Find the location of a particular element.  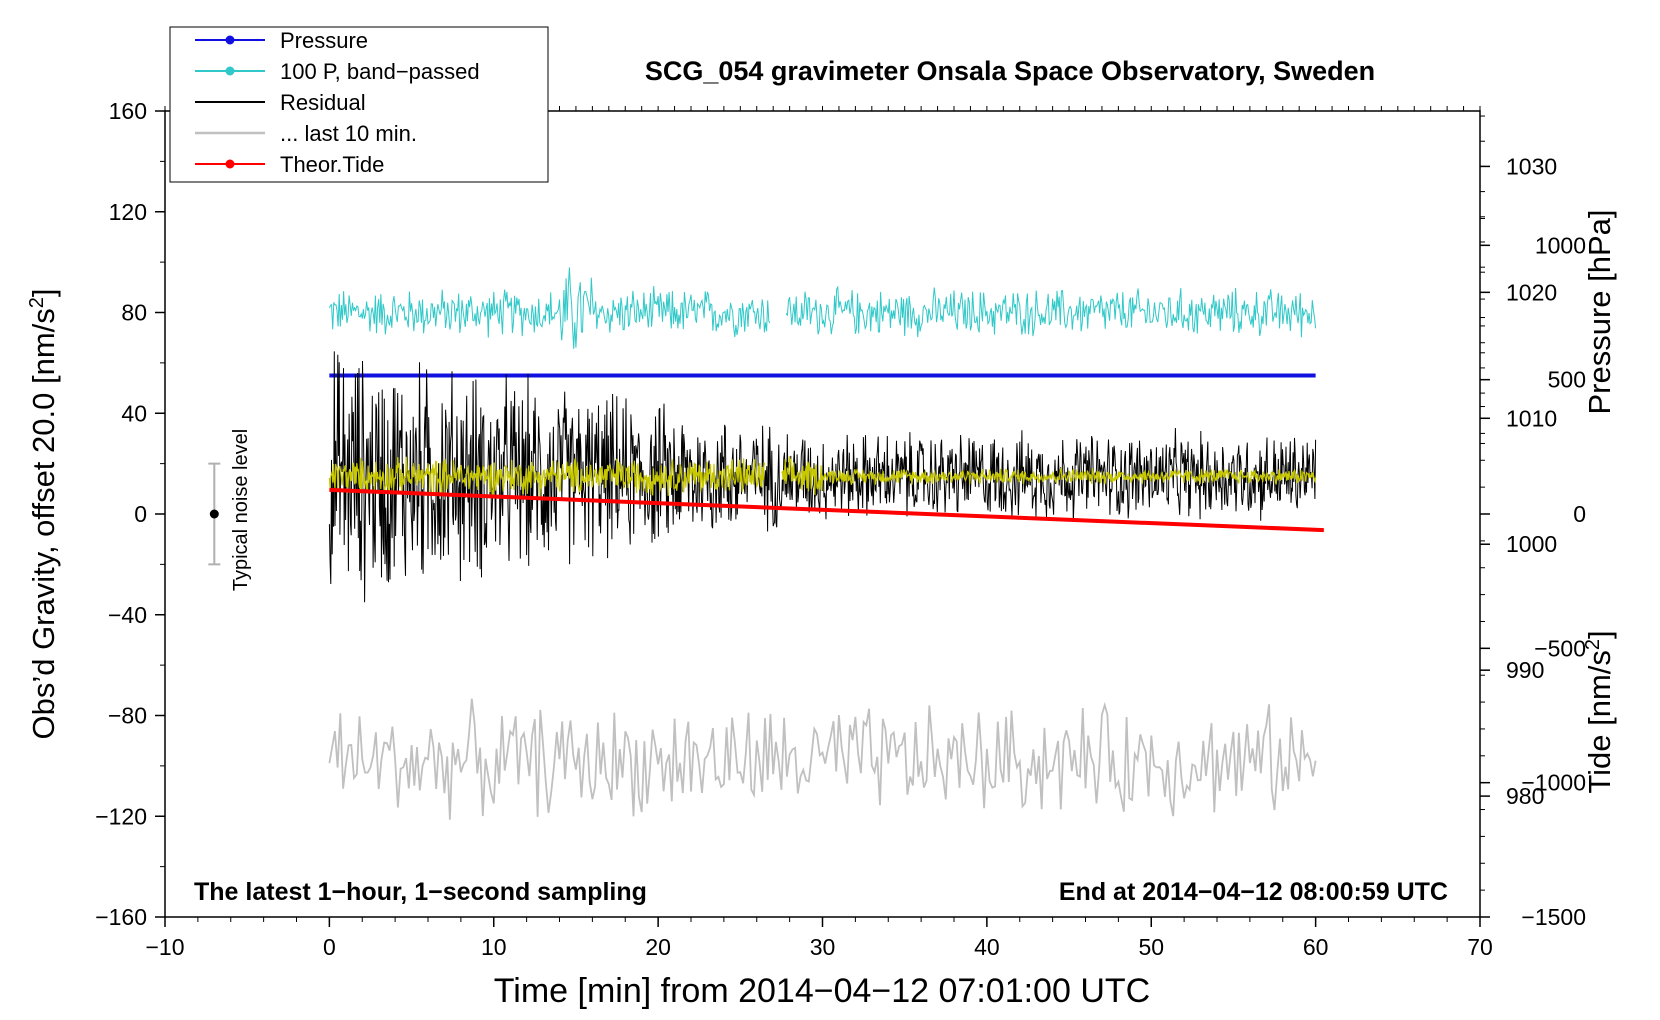

tide-tick-label: 0 is located at coordinates (1579, 514).